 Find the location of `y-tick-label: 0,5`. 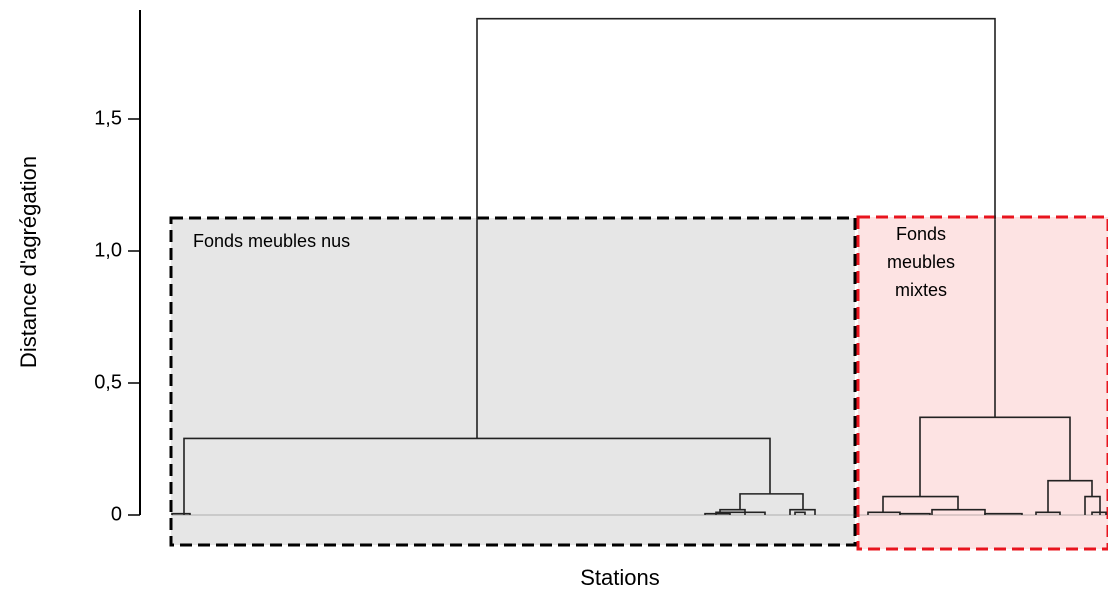

y-tick-label: 0,5 is located at coordinates (108, 382).